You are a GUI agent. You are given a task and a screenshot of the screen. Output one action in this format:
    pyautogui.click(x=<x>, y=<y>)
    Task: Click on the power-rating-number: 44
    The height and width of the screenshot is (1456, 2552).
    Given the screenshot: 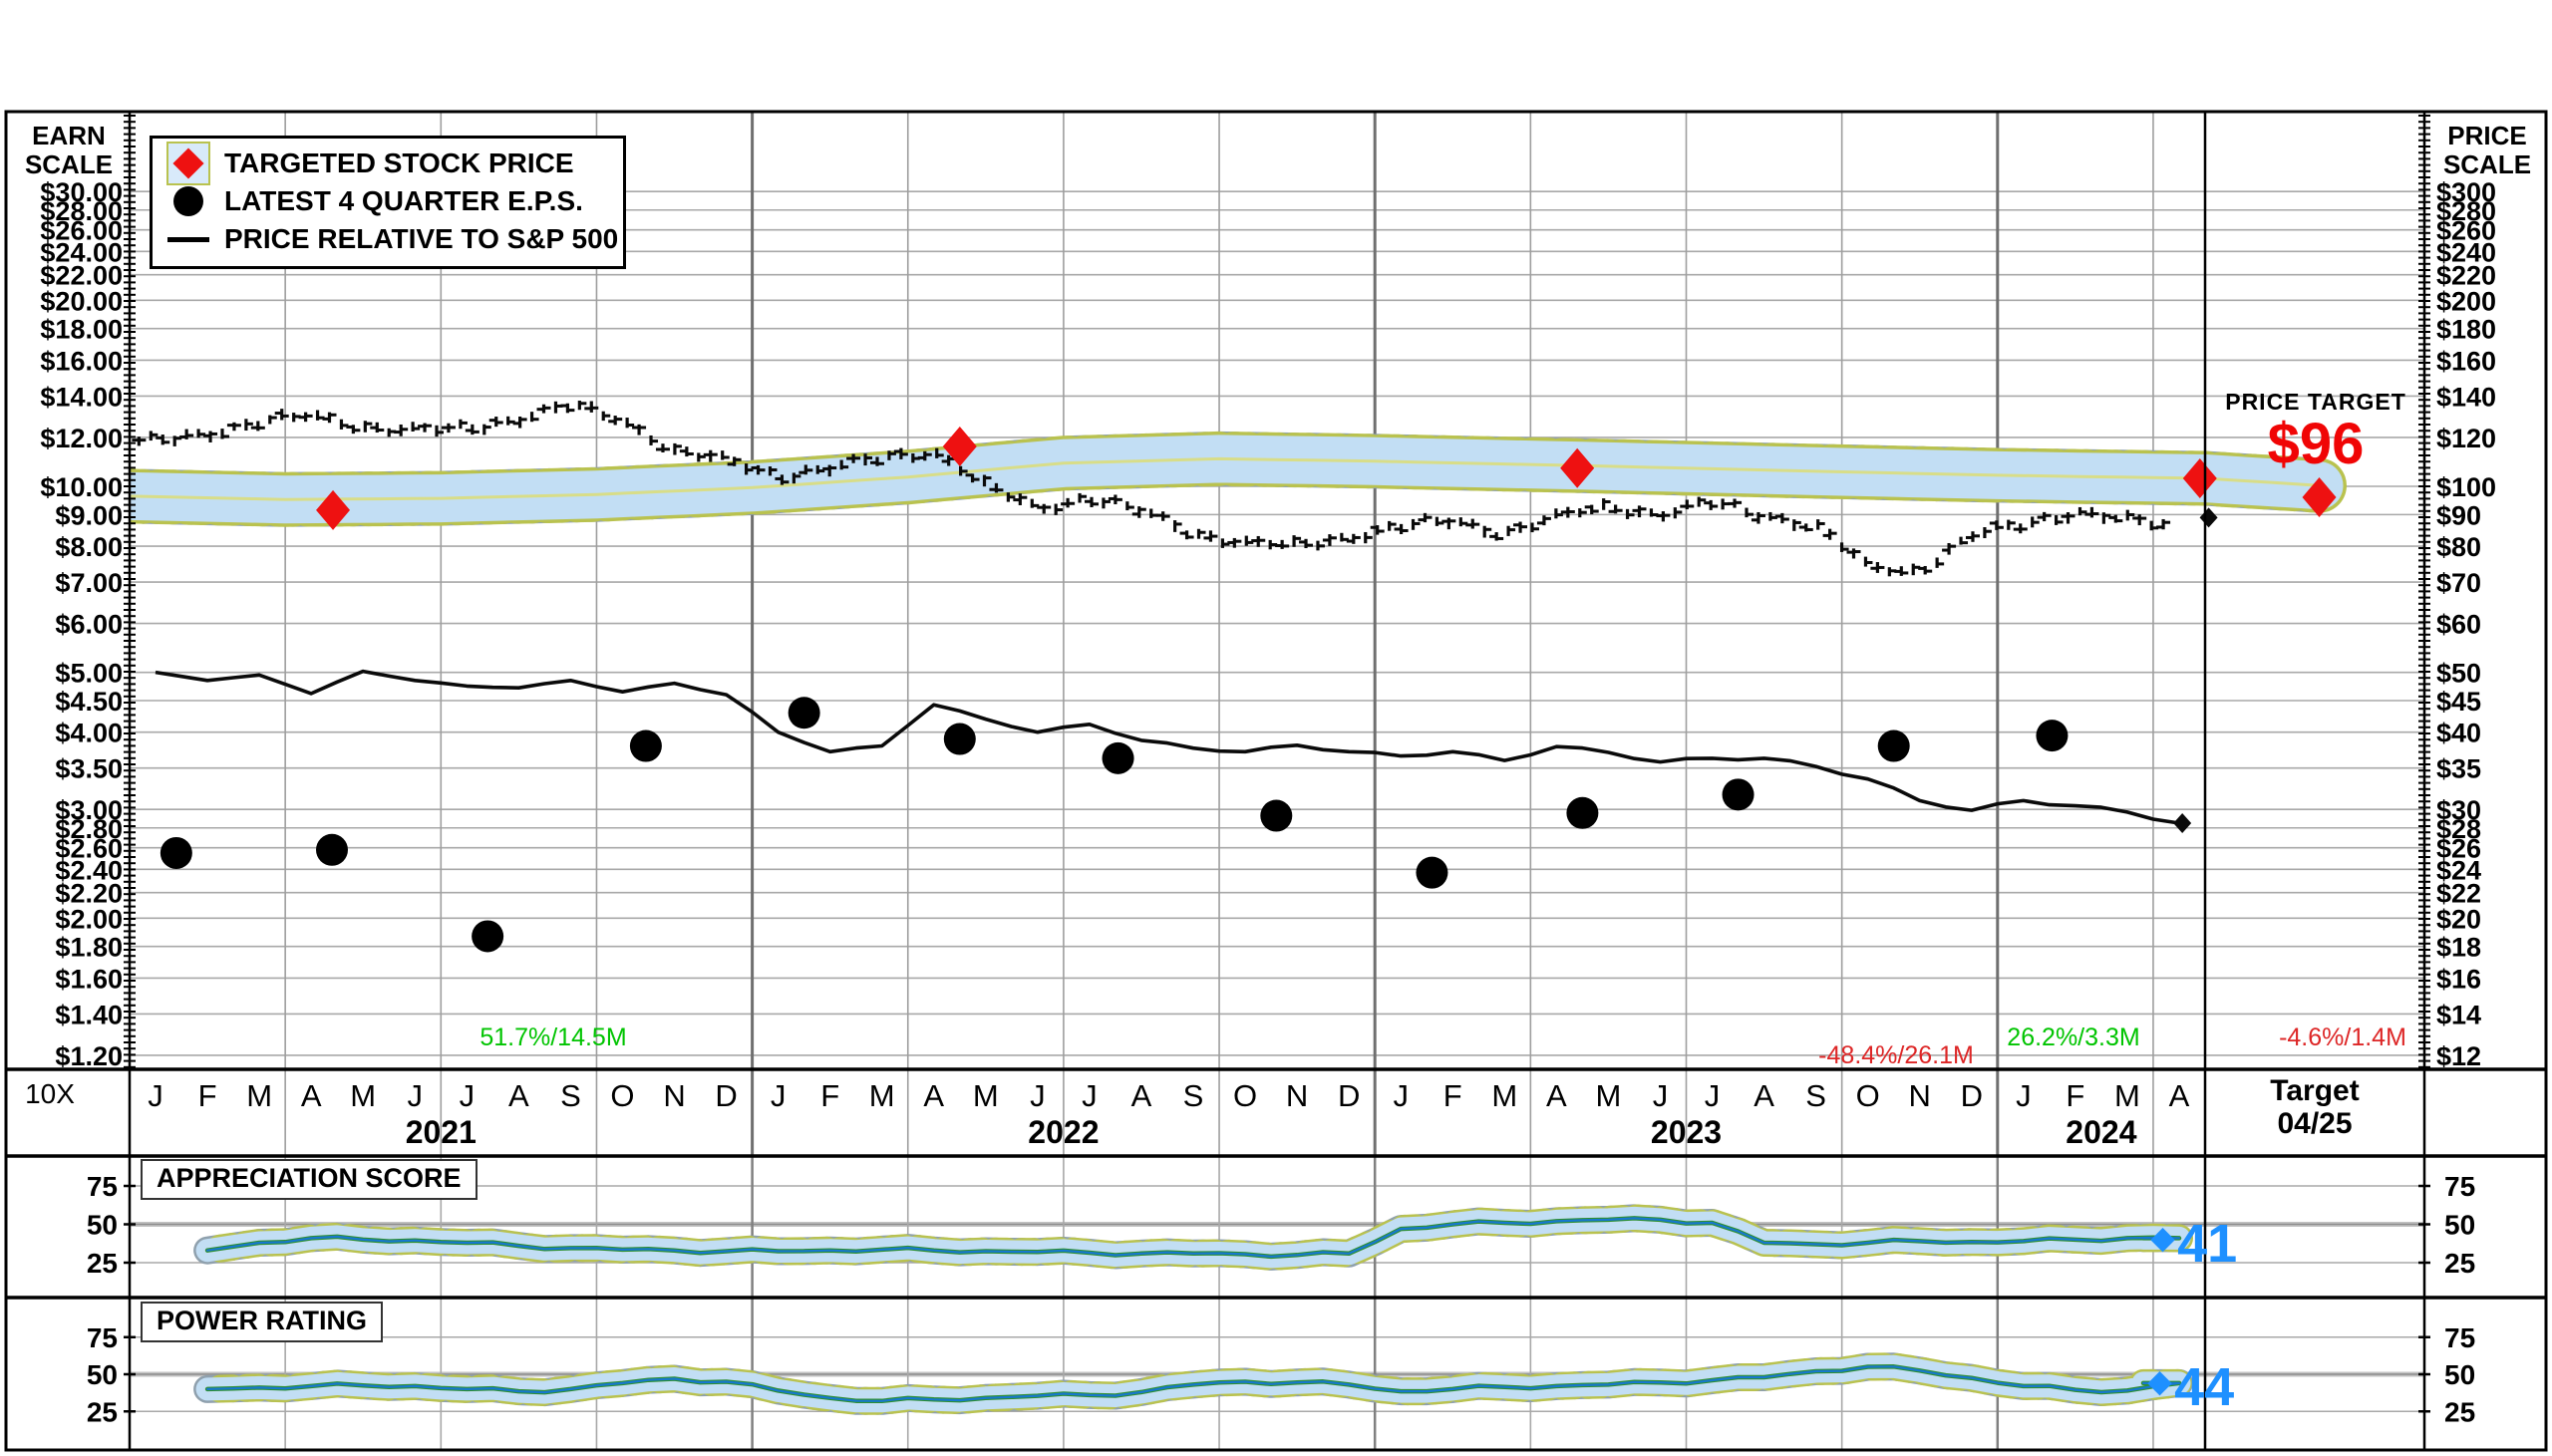 What is the action you would take?
    pyautogui.click(x=2204, y=1387)
    